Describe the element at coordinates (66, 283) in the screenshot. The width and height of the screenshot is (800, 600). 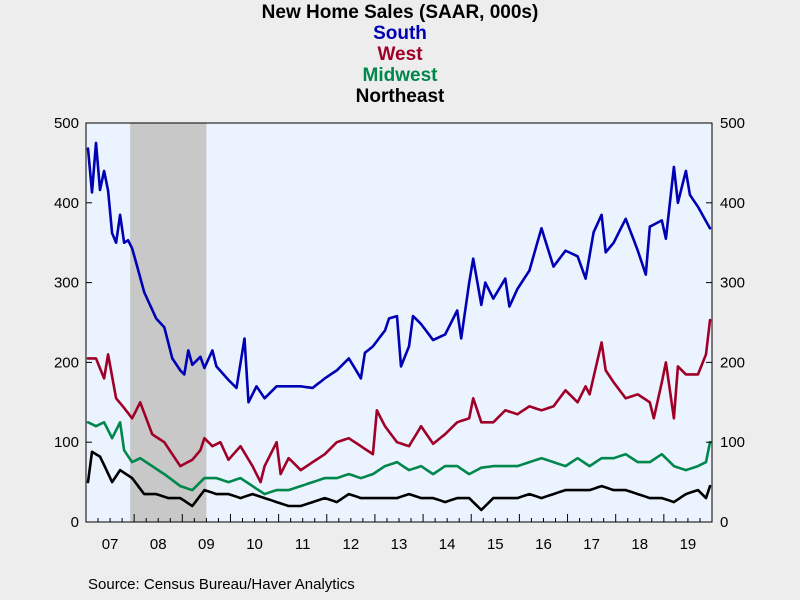
I see `y-tick-label-left: 300` at that location.